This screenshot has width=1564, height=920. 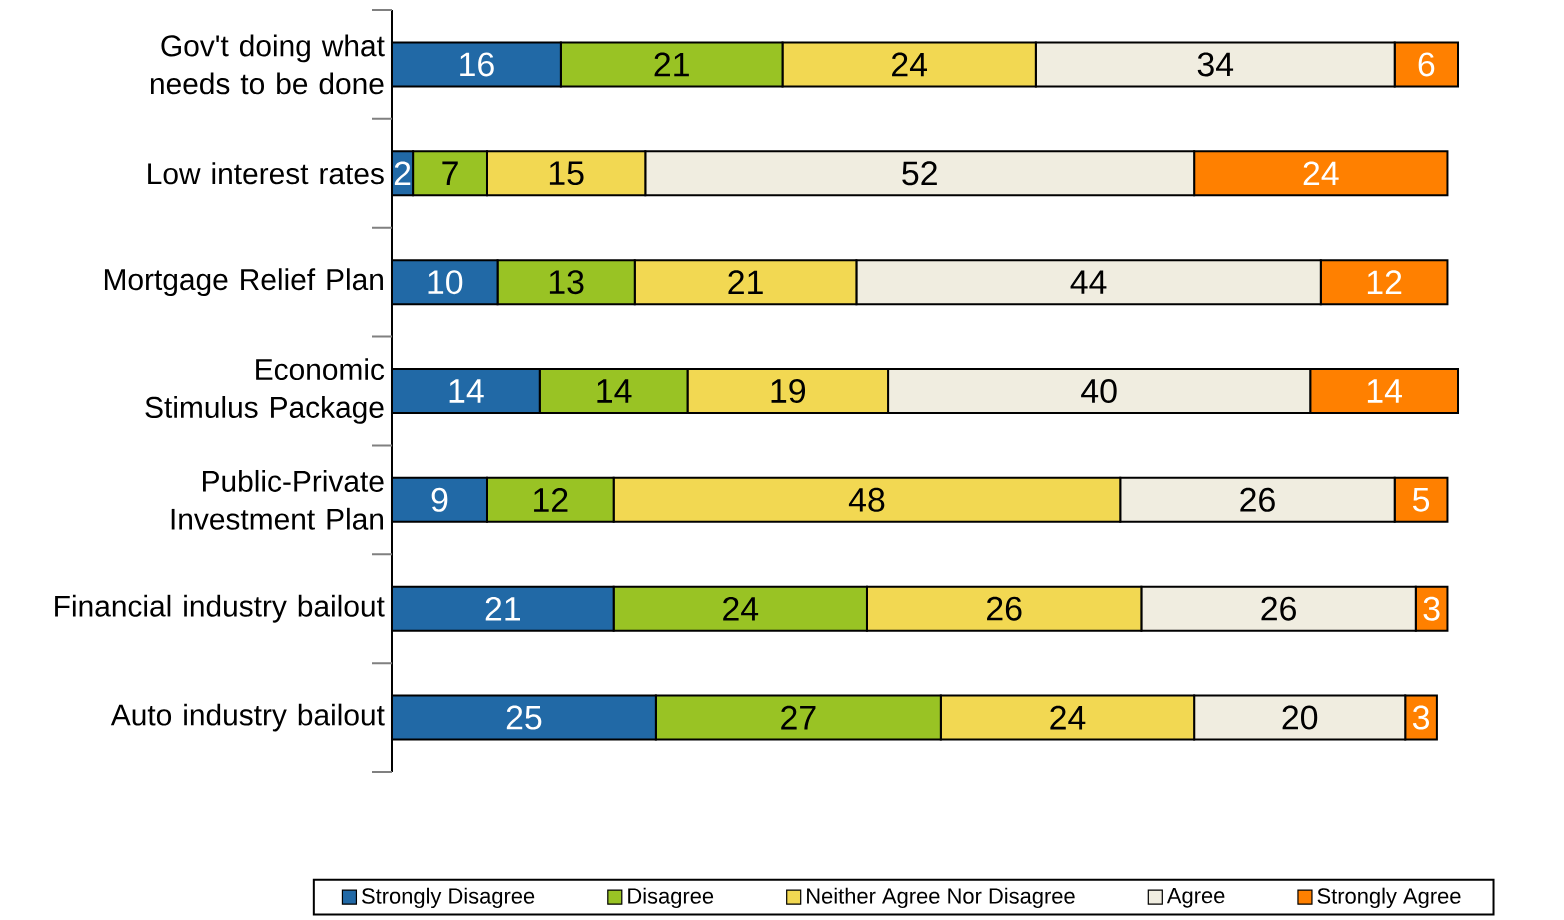 What do you see at coordinates (266, 173) in the screenshot?
I see `y-tick-label: Low interest rates` at bounding box center [266, 173].